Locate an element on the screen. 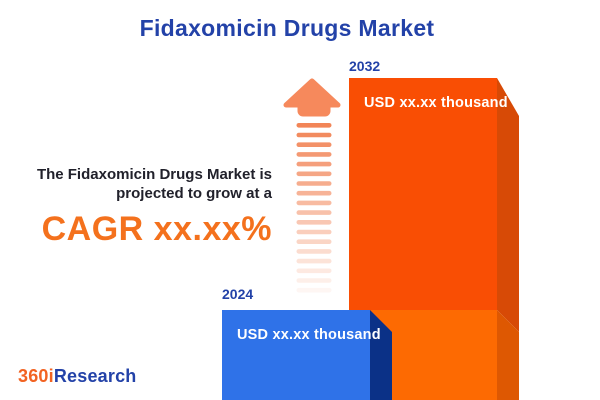  arrow-head is located at coordinates (312, 93).